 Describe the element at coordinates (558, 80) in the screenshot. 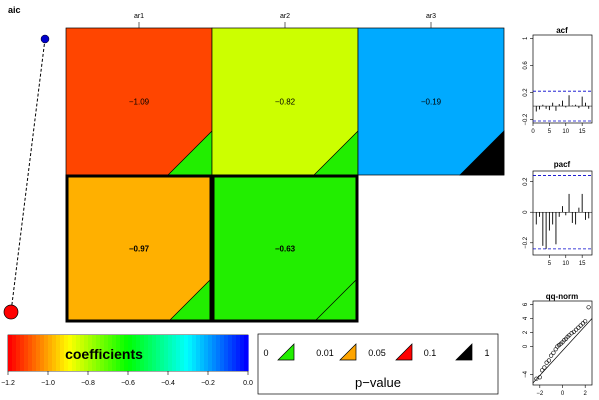

I see `acf-panel: acf −0.20.20.610 5 10 15` at that location.